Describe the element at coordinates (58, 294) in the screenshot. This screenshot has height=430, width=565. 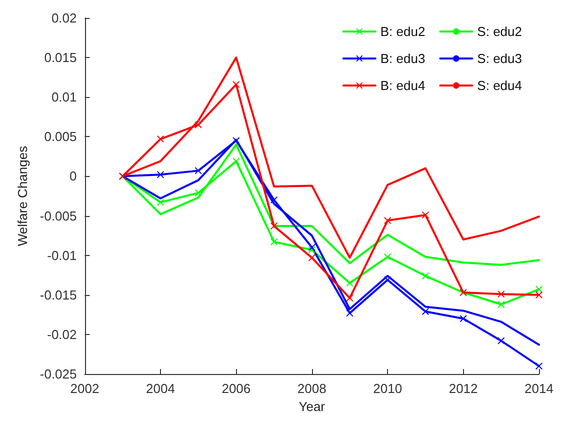
I see `y-tick-label: -0.015` at that location.